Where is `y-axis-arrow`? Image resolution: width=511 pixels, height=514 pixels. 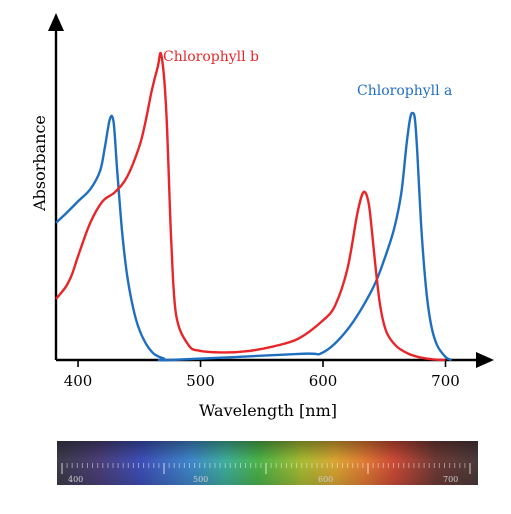
y-axis-arrow is located at coordinates (56, 22).